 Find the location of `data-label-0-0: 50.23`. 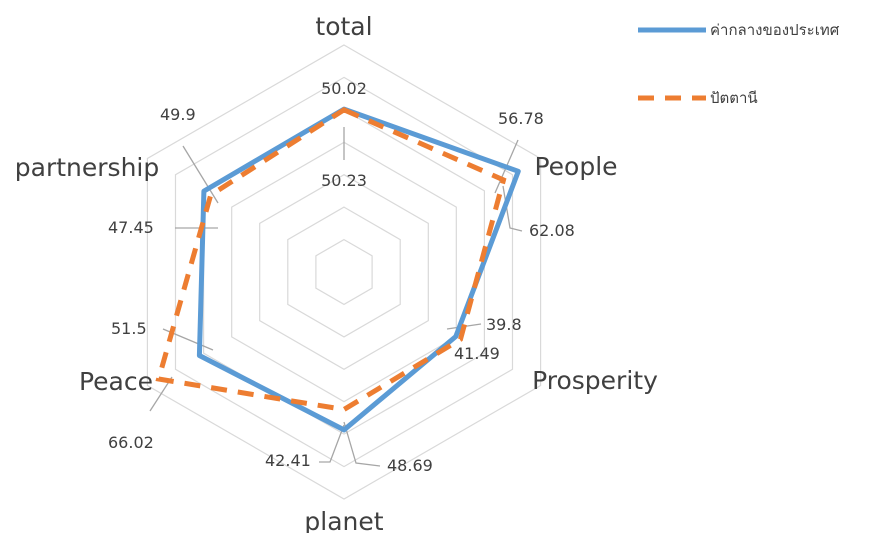

data-label-0-0: 50.23 is located at coordinates (344, 180).